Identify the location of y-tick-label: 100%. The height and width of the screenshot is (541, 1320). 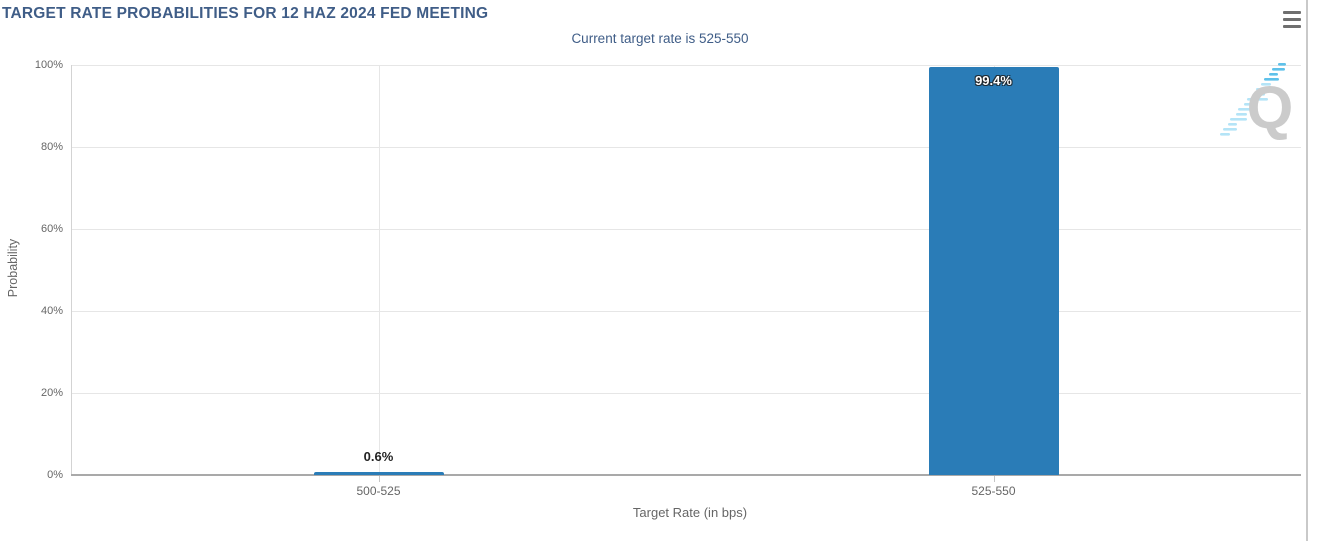
(48, 65).